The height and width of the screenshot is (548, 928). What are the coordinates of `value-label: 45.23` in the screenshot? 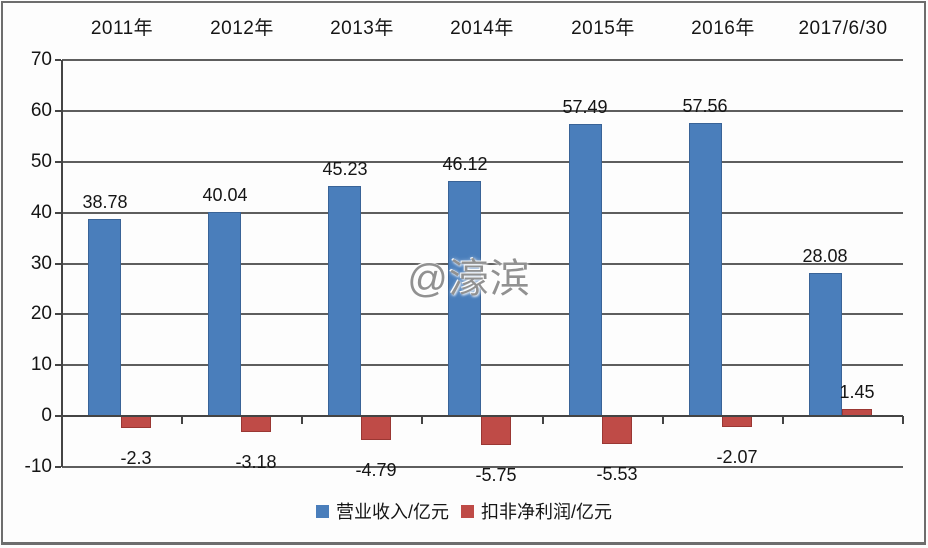 It's located at (345, 169).